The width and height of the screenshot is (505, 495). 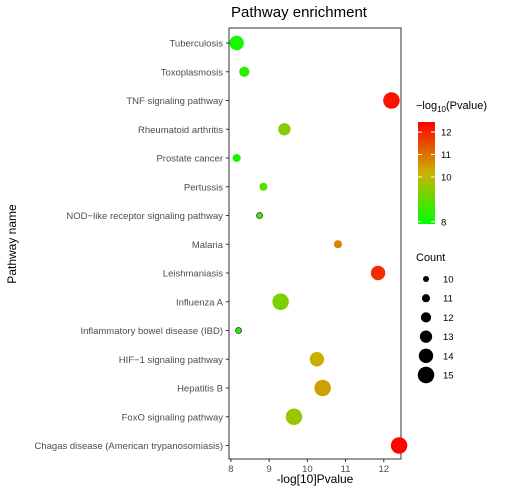 What do you see at coordinates (441, 109) in the screenshot?
I see `color-legend-title-subscript: 10` at bounding box center [441, 109].